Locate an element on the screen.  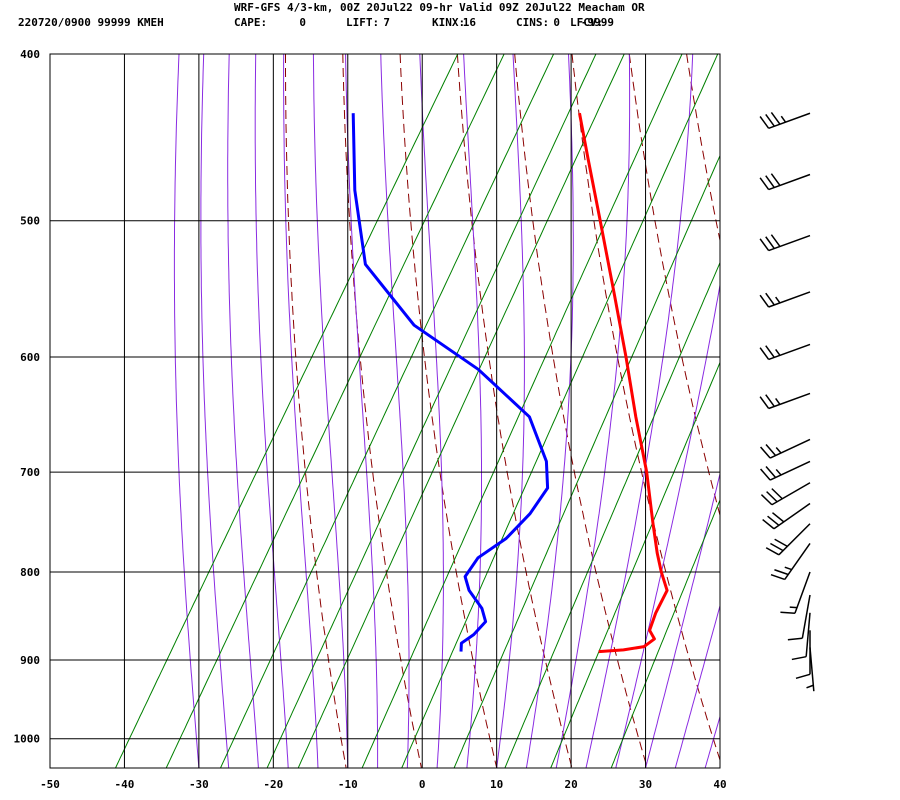
x-tick-label: -20 is located at coordinates (273, 784).